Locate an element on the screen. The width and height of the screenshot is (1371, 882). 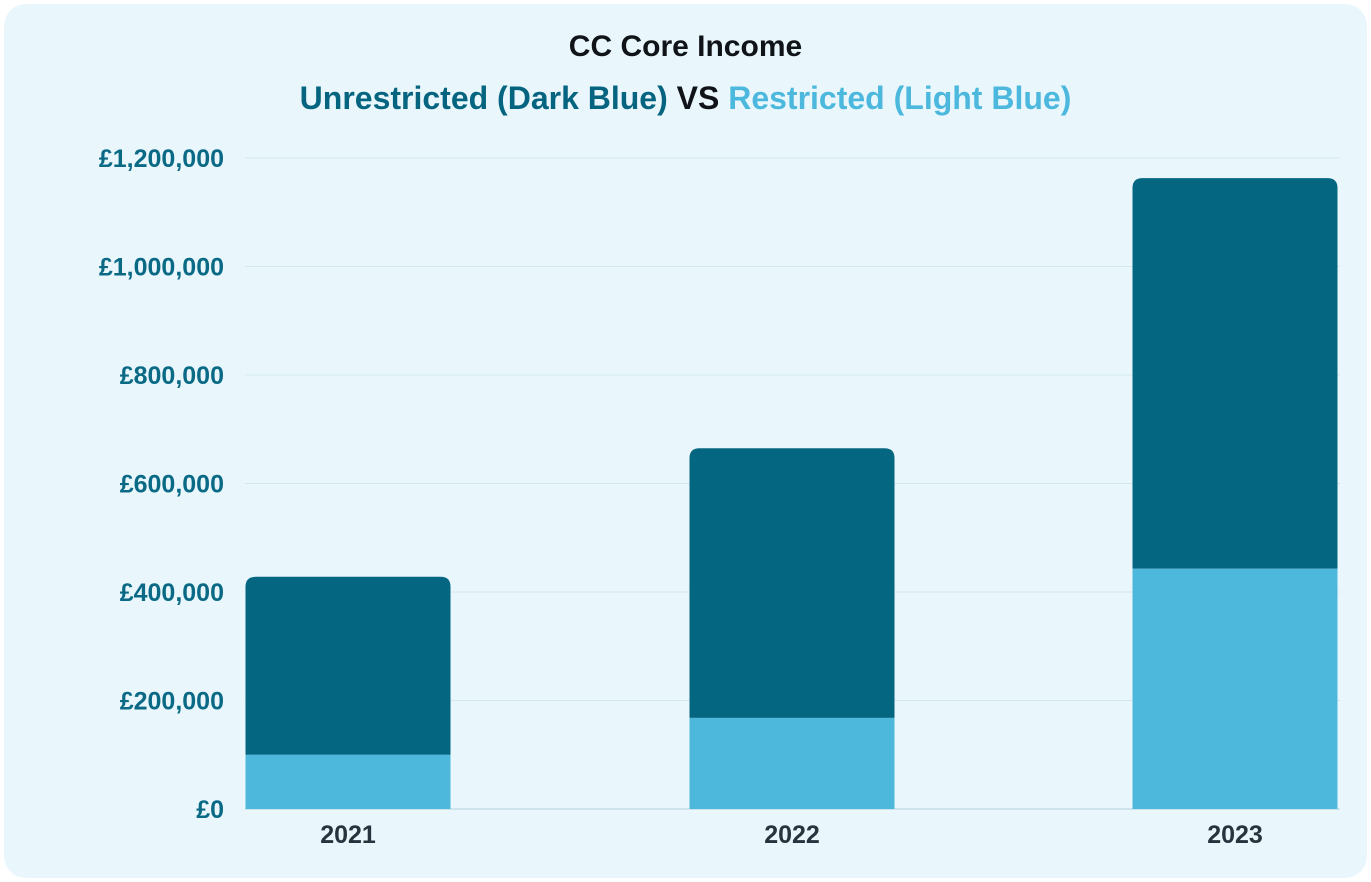
subtitle-vs: VS is located at coordinates (698, 98).